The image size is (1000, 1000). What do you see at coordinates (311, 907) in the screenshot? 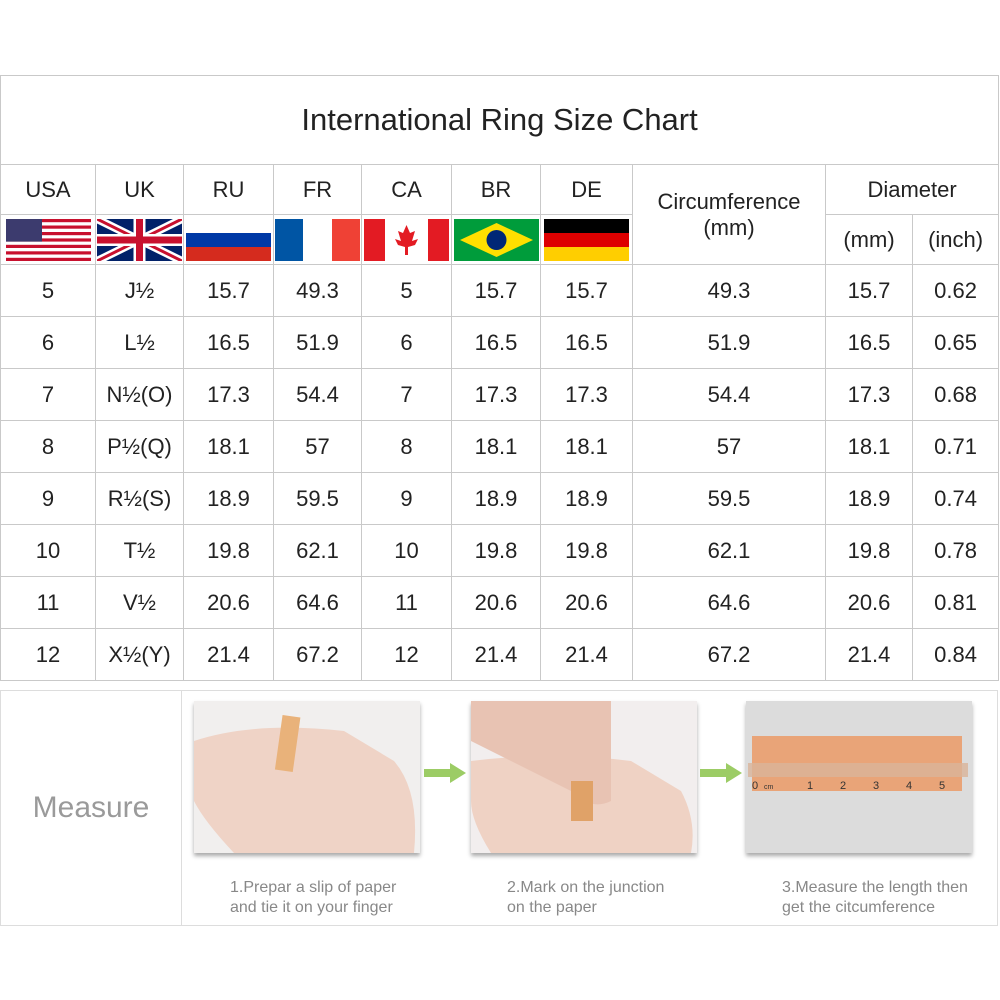
I see `step-1-caption-2: and tie it on your finger` at bounding box center [311, 907].